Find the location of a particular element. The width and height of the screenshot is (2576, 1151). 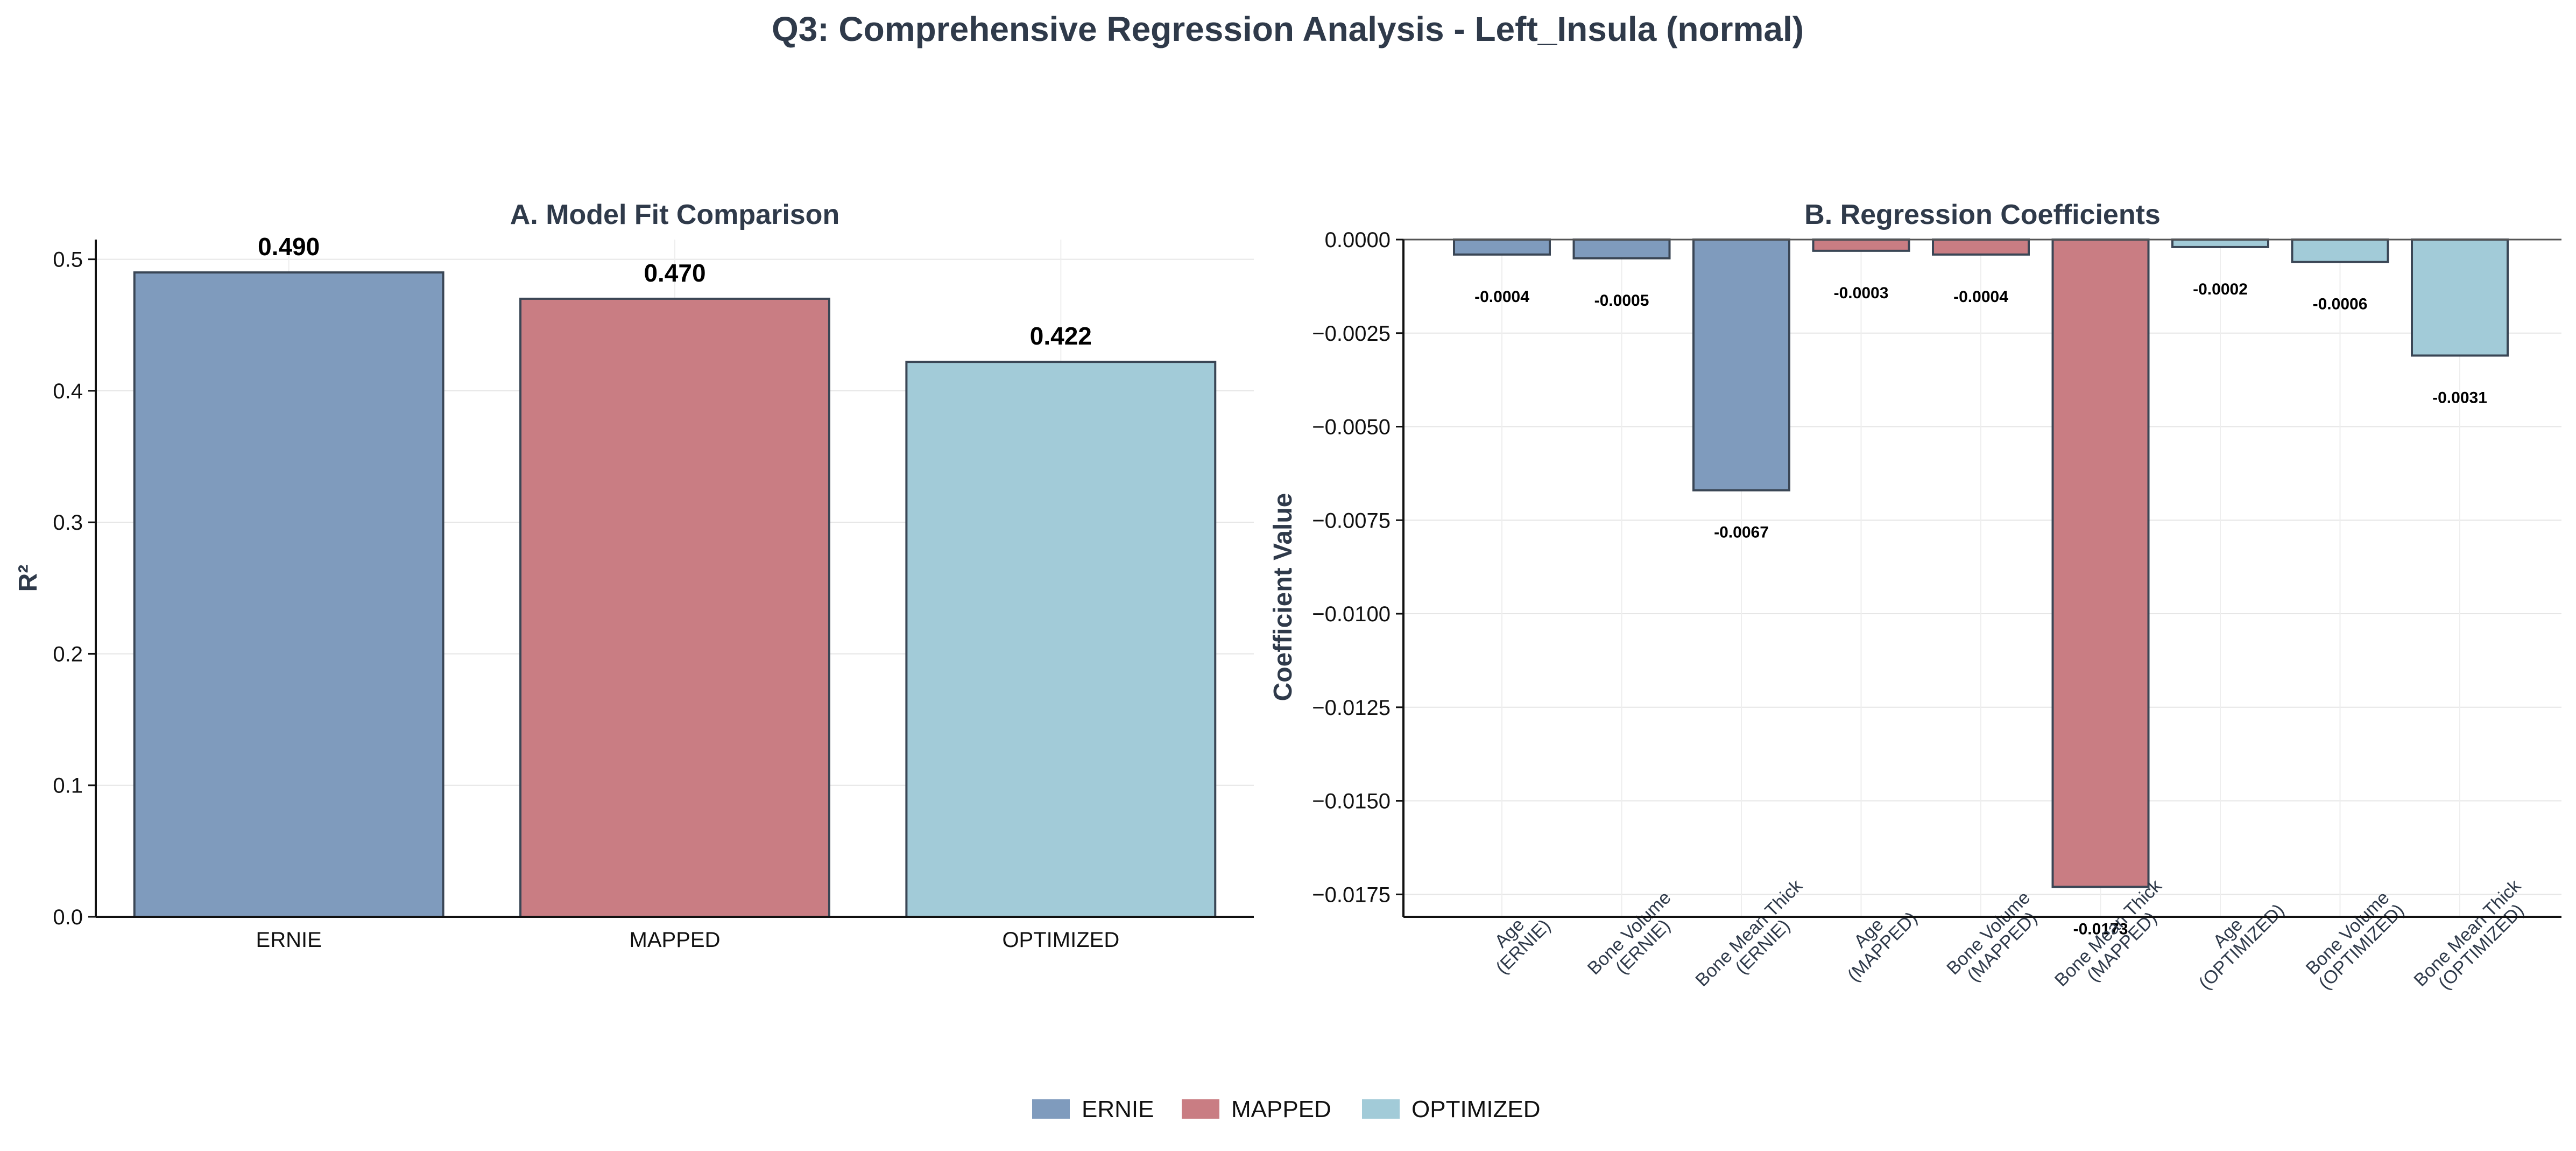

panel-a-y-tick-label: 0.4 is located at coordinates (68, 392).